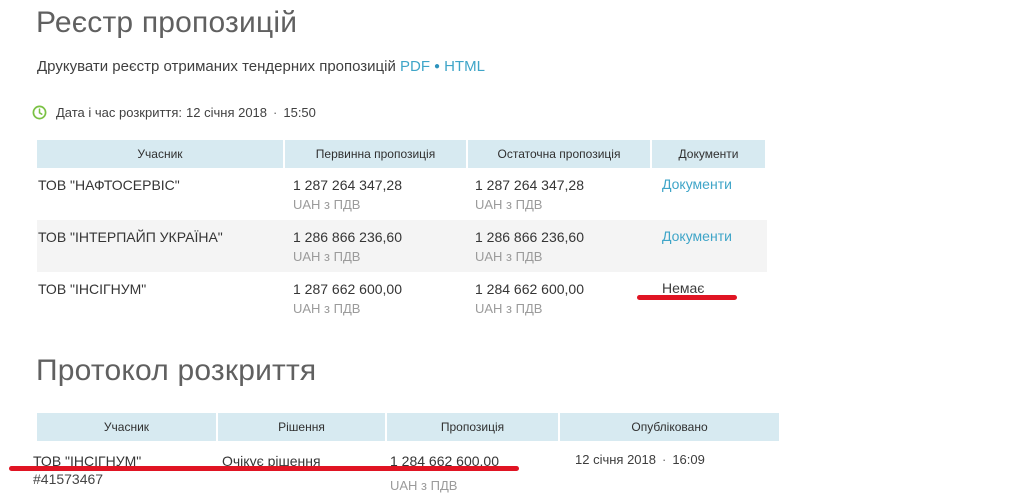  Describe the element at coordinates (347, 237) in the screenshot. I see `initial-bid-value: 1 286 866 236,60` at that location.